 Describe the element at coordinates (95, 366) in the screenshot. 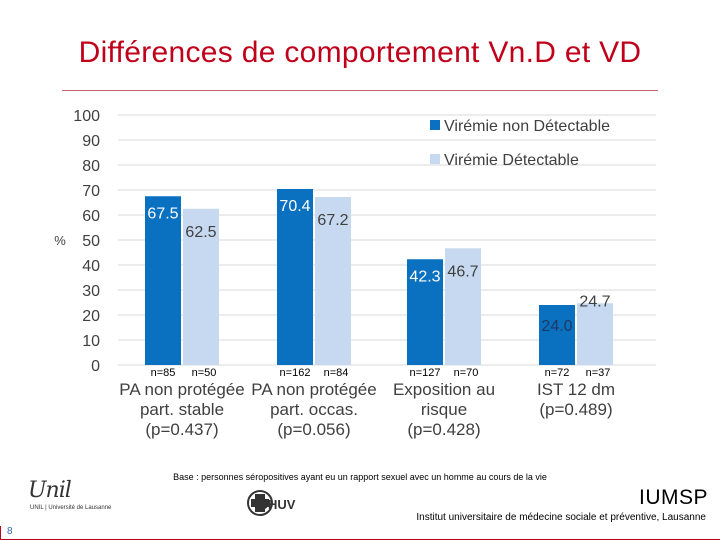

I see `y-tick-label: 0` at that location.